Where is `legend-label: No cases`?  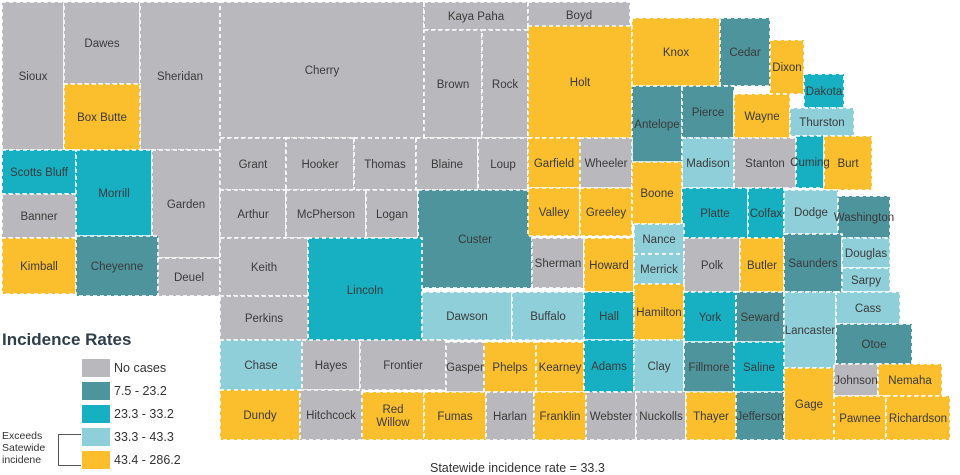 legend-label: No cases is located at coordinates (140, 368).